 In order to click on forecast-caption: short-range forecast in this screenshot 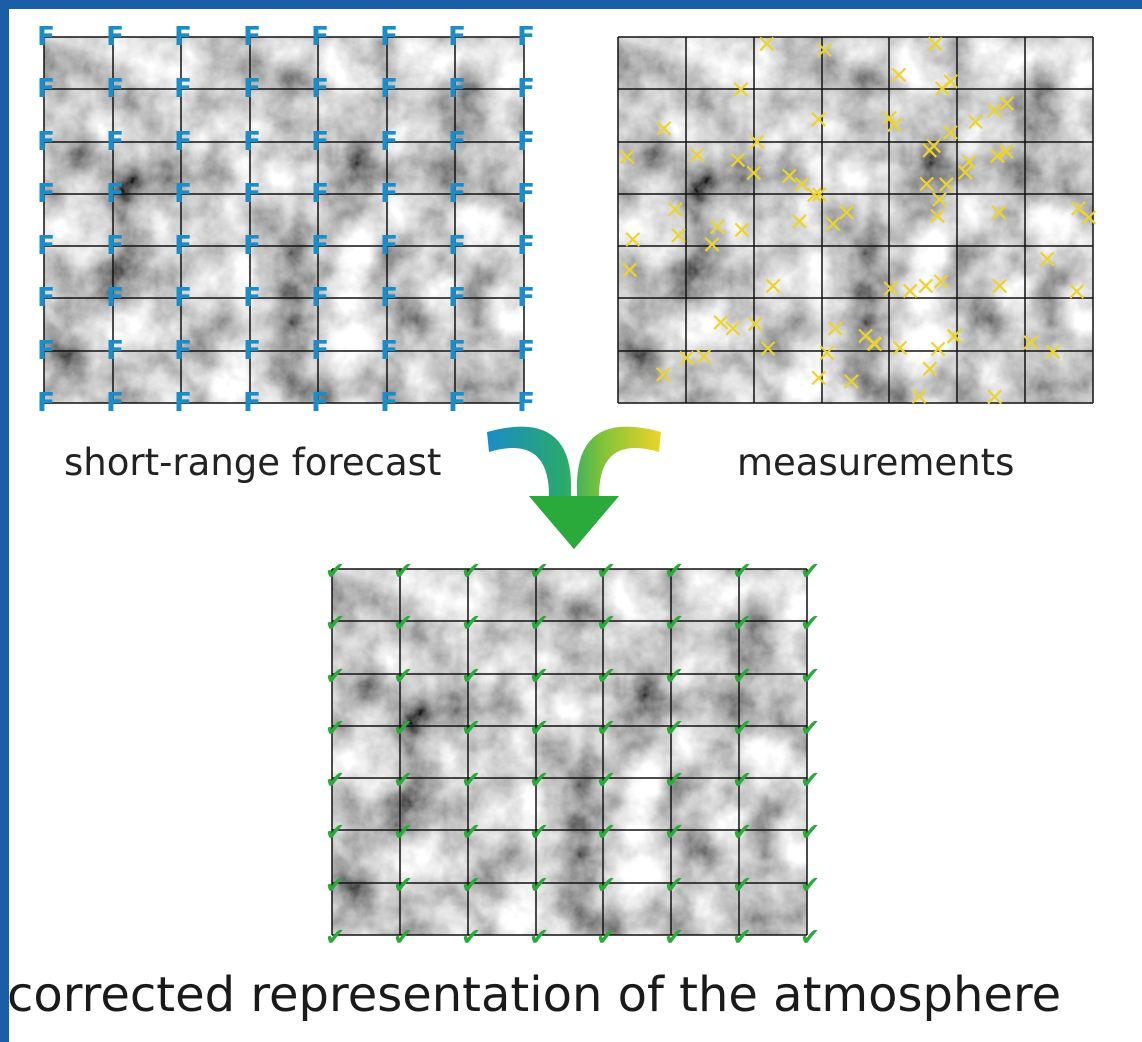, I will do `click(253, 462)`.